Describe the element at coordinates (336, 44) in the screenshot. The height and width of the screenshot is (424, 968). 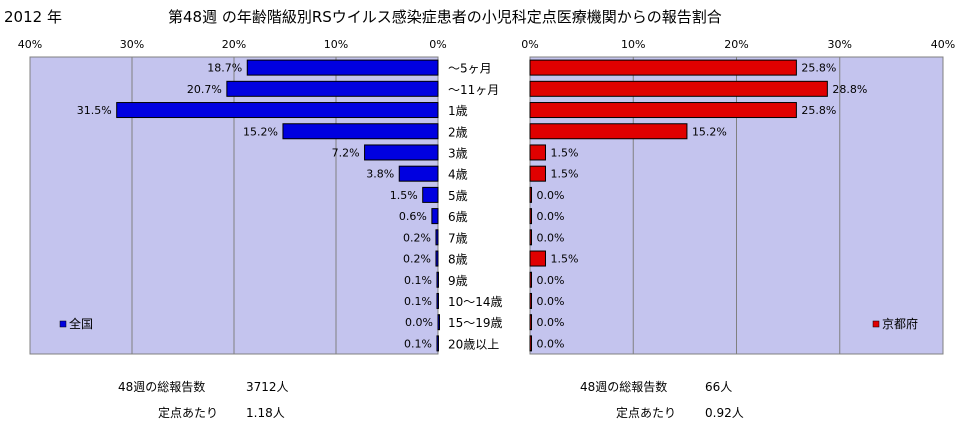
I see `left-tick-label: 10%` at that location.